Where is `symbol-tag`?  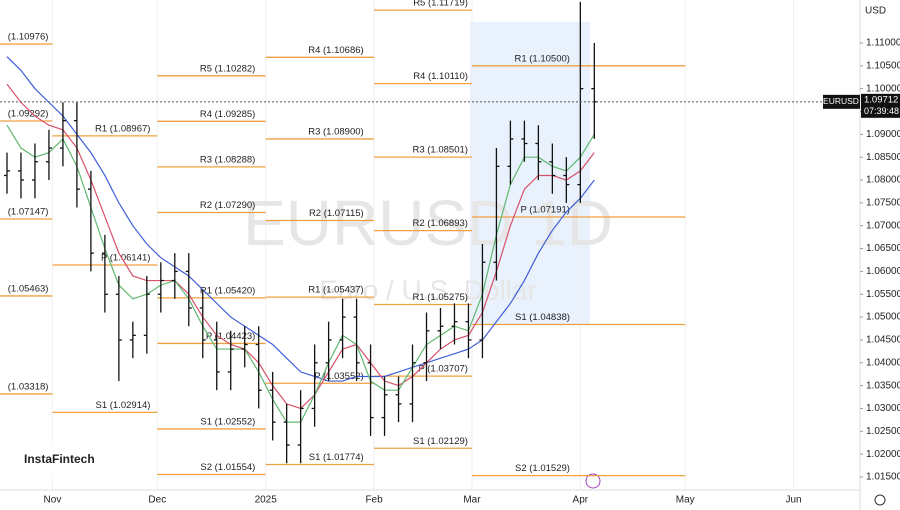
symbol-tag is located at coordinates (841, 101).